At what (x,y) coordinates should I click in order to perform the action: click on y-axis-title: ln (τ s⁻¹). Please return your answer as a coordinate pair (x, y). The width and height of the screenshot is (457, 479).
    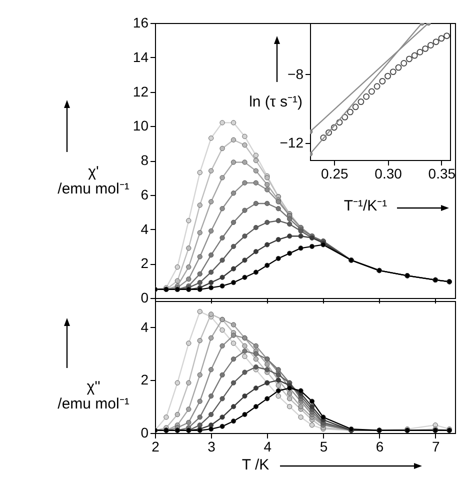
    Looking at the image, I should click on (276, 102).